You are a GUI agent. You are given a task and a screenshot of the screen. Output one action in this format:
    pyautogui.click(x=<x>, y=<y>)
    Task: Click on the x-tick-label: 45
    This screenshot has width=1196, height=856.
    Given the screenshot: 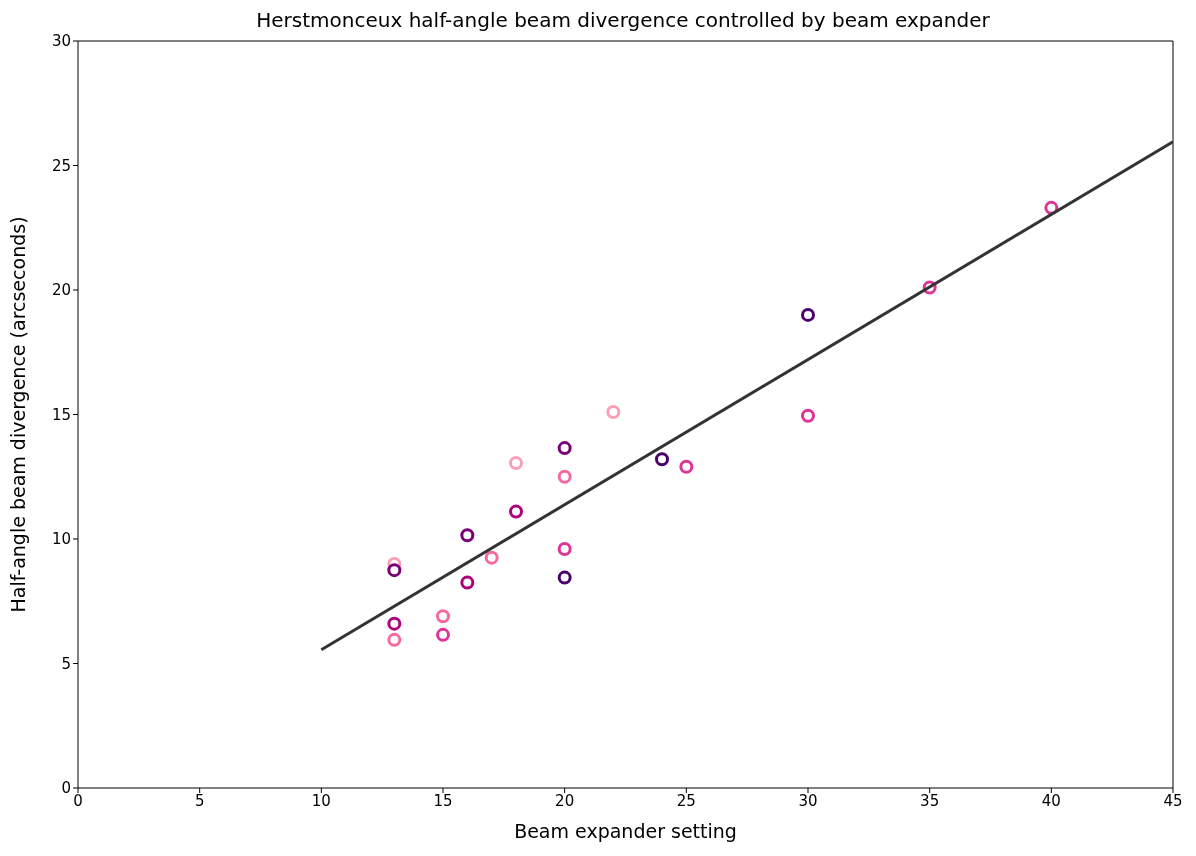 What is the action you would take?
    pyautogui.click(x=1173, y=800)
    